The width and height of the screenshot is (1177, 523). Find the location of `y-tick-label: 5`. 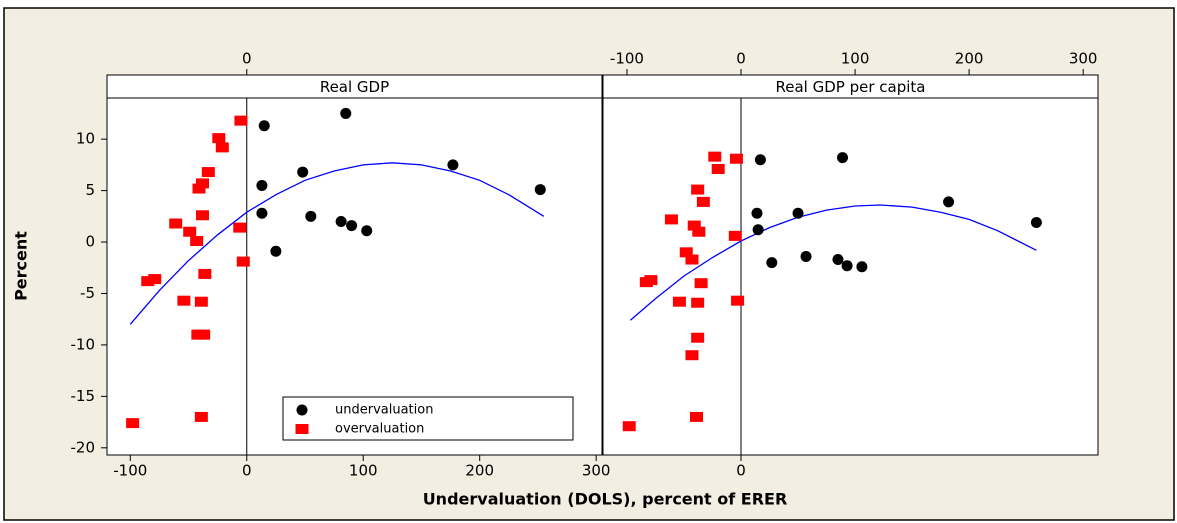

y-tick-label: 5 is located at coordinates (90, 190).